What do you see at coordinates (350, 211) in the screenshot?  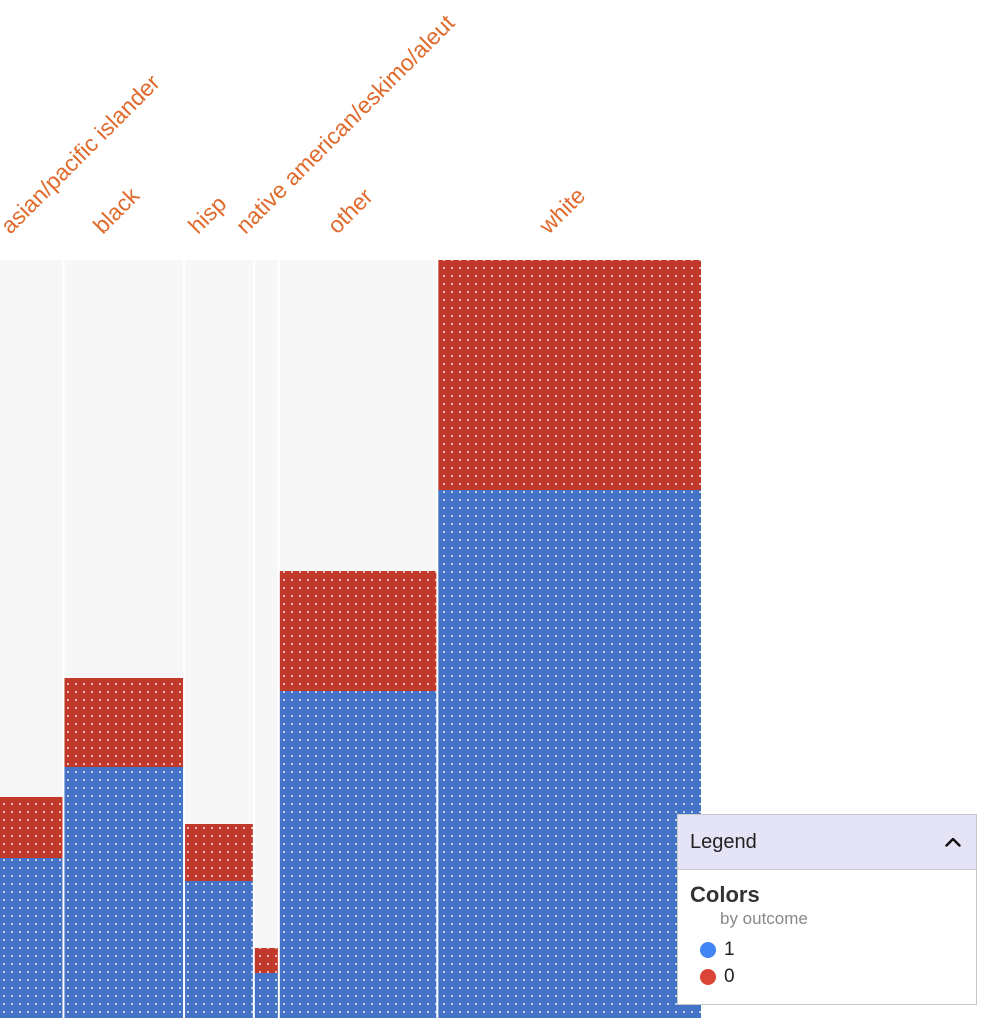 I see `category-label-other: other` at bounding box center [350, 211].